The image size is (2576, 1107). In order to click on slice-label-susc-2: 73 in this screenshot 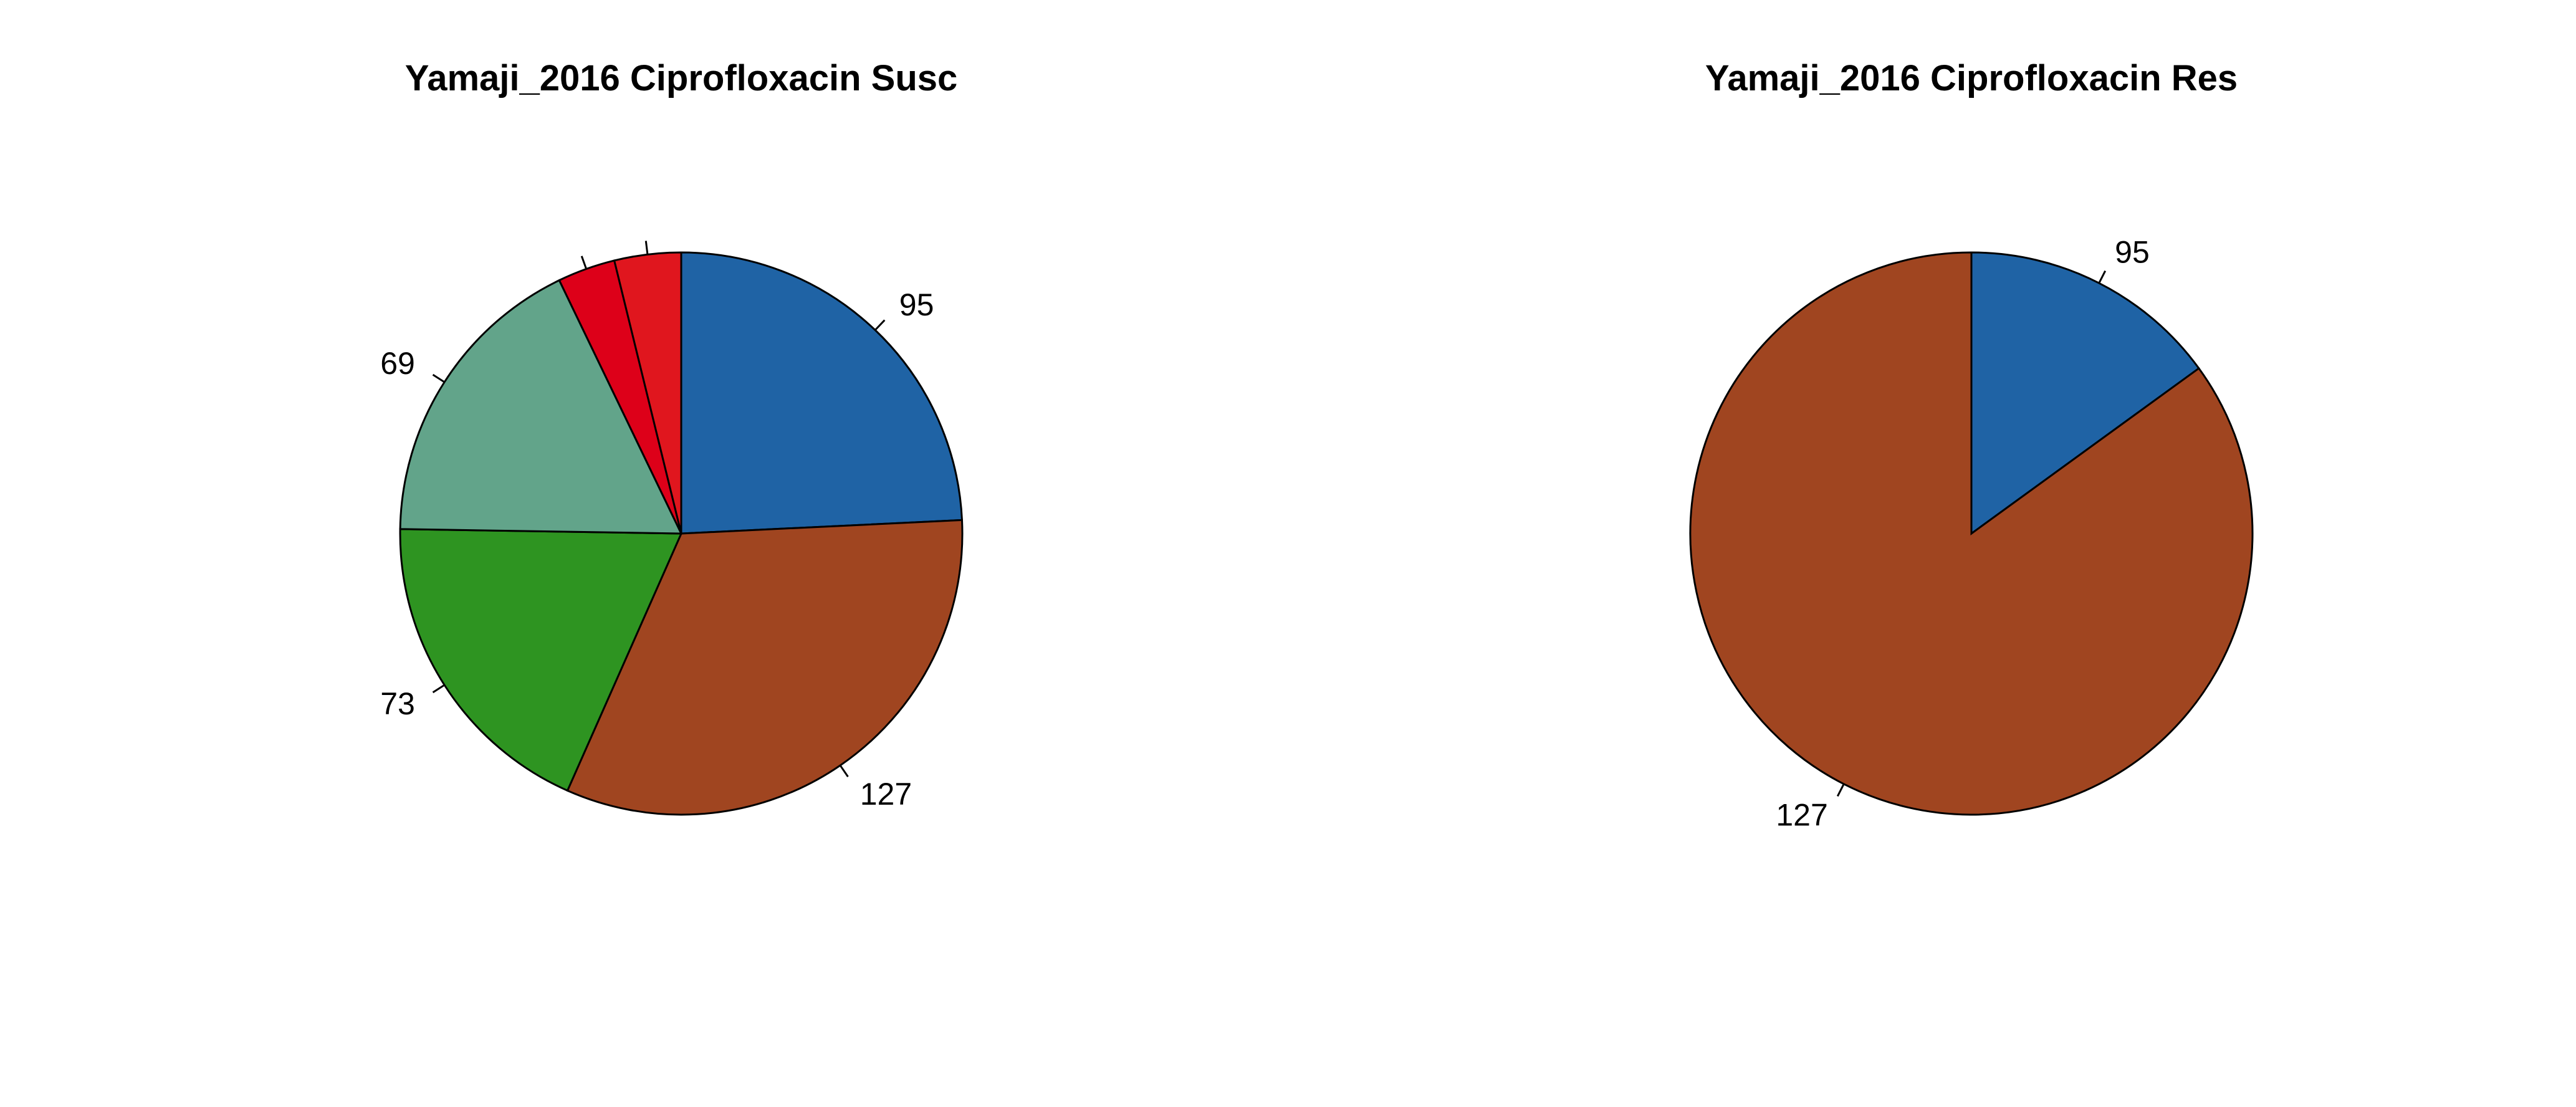, I will do `click(397, 704)`.